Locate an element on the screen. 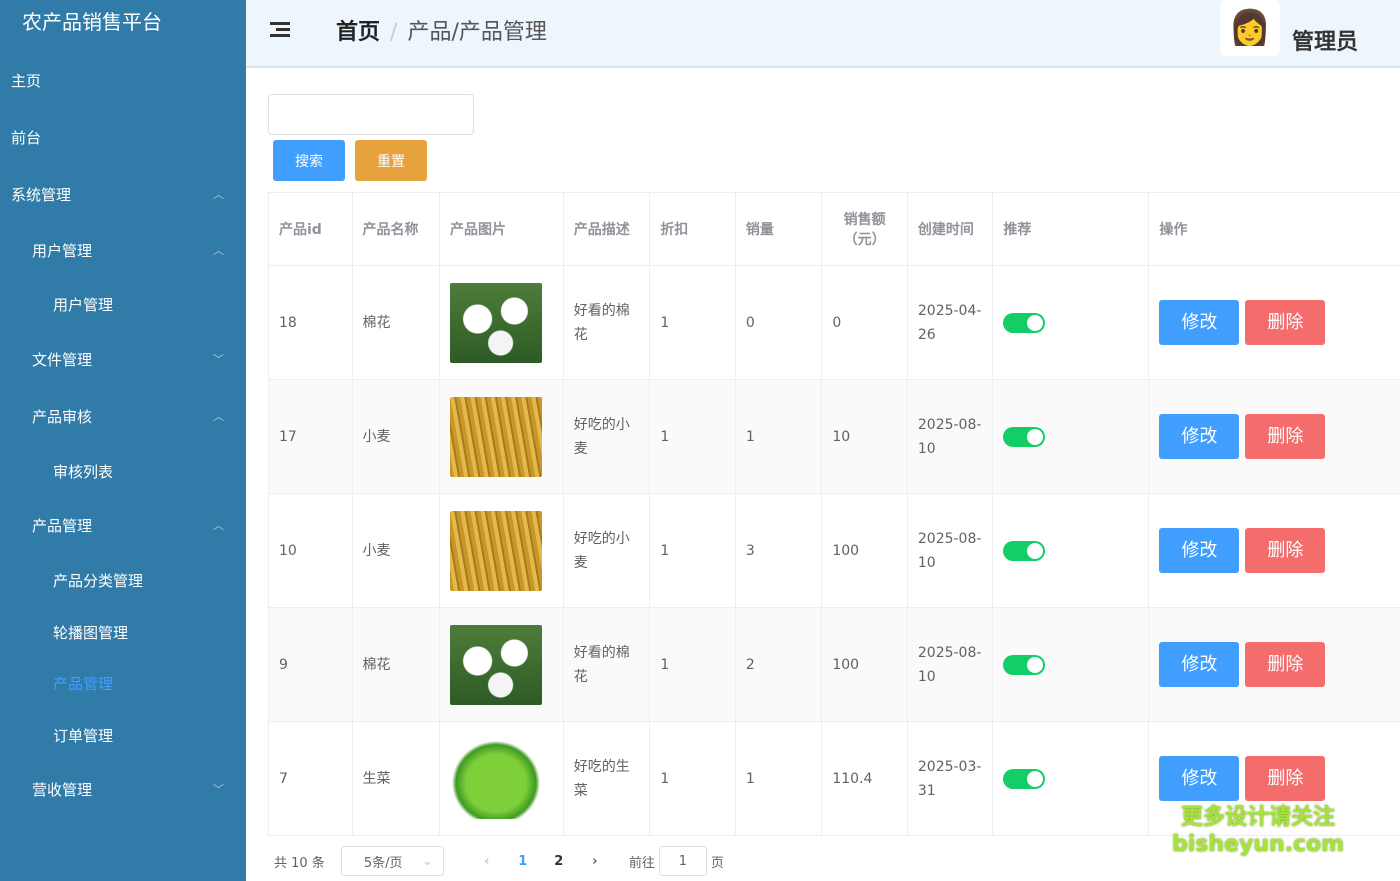 The image size is (1400, 881). menu-toggle-icon is located at coordinates (281, 29).